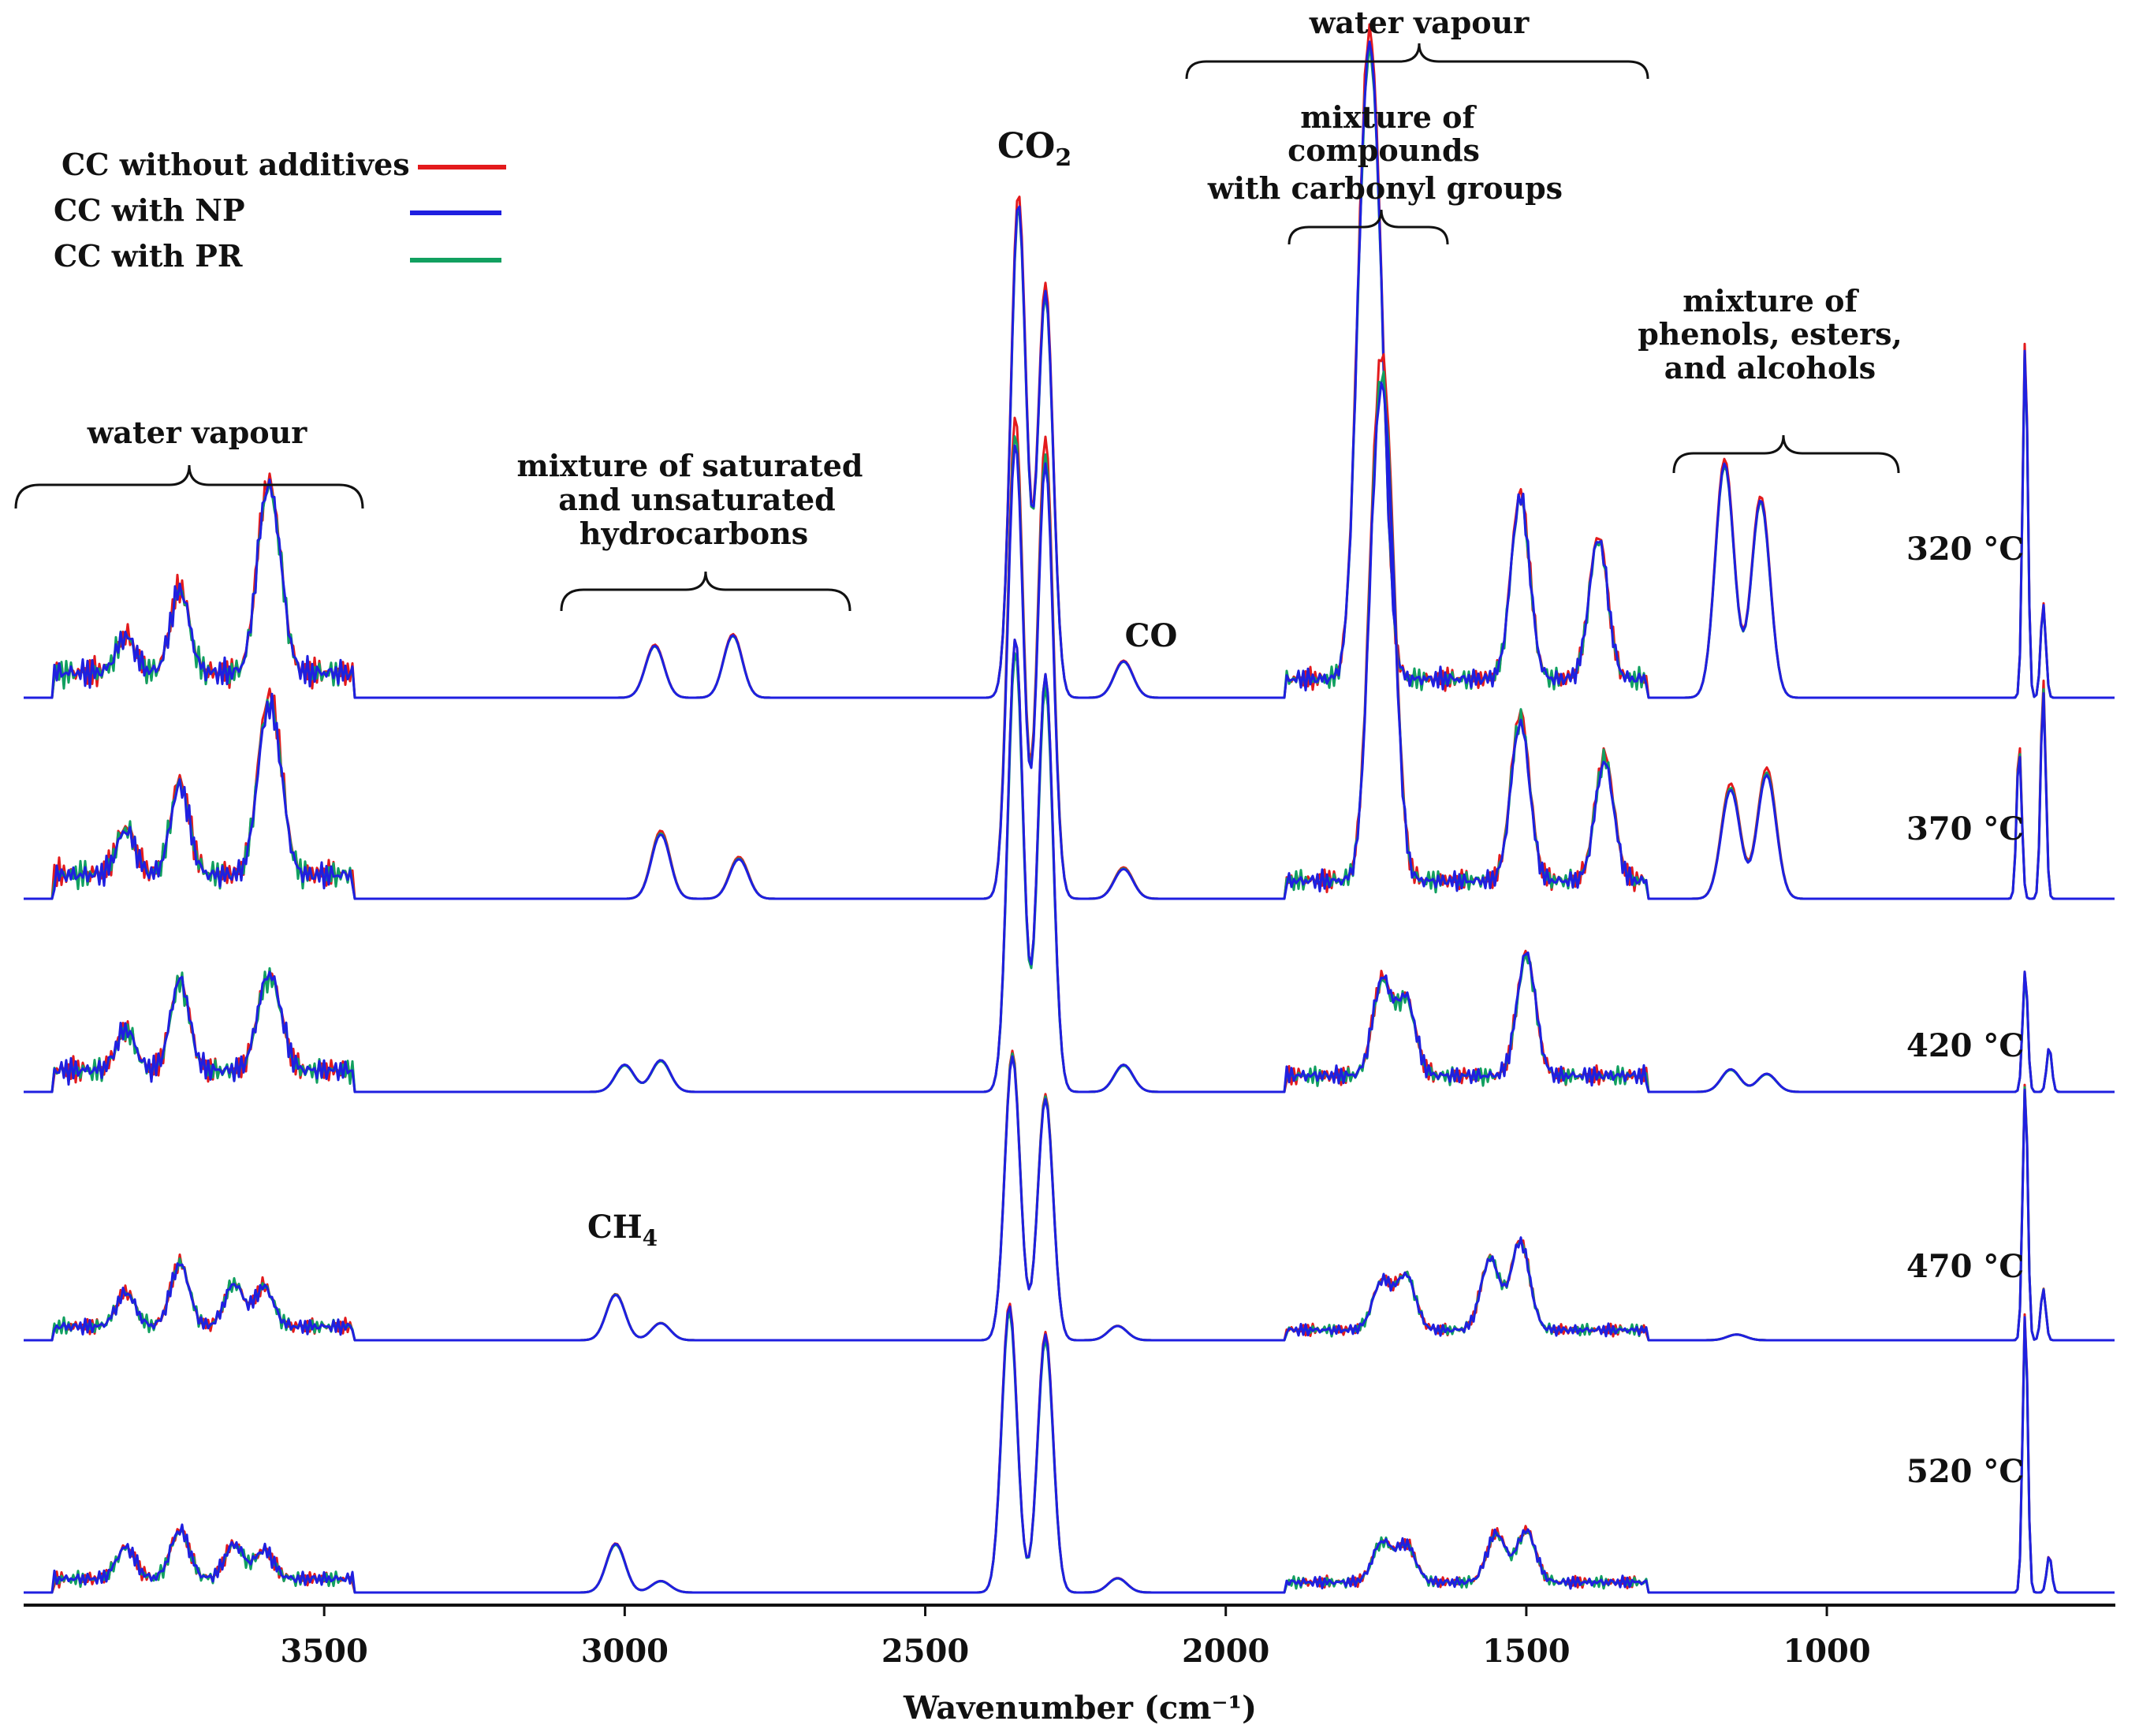  I want to click on label-ch4: CH4, so click(622, 1230).